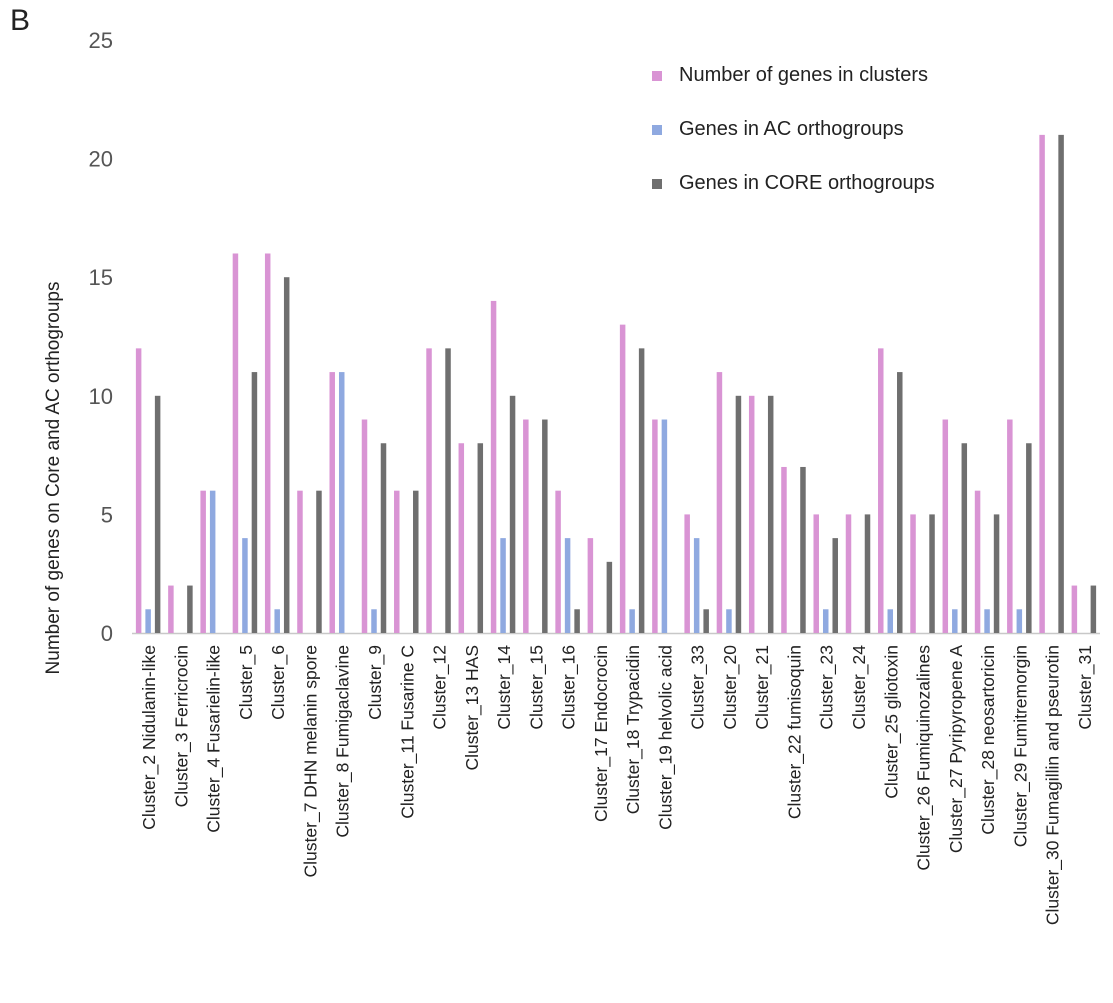 This screenshot has height=1003, width=1113. I want to click on x-tick-label: Cluster_31, so click(1085, 687).